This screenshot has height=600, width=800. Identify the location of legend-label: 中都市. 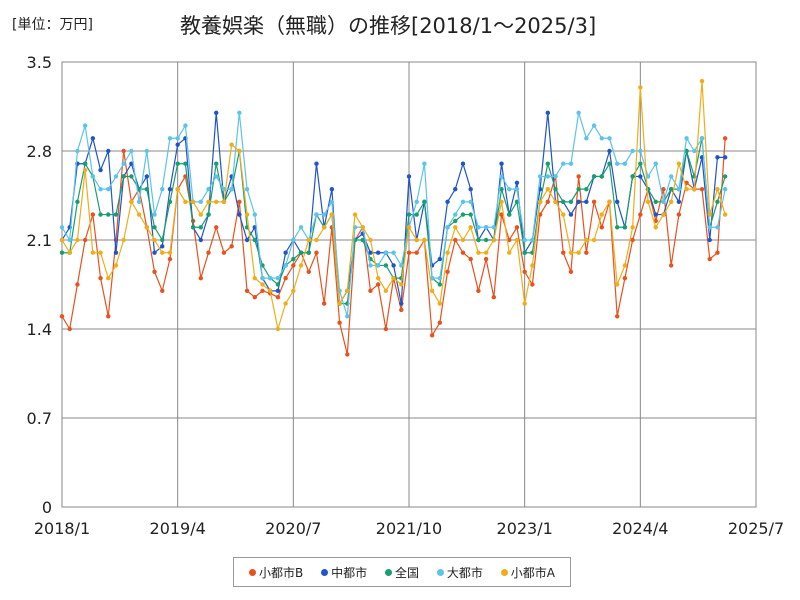
(349, 572).